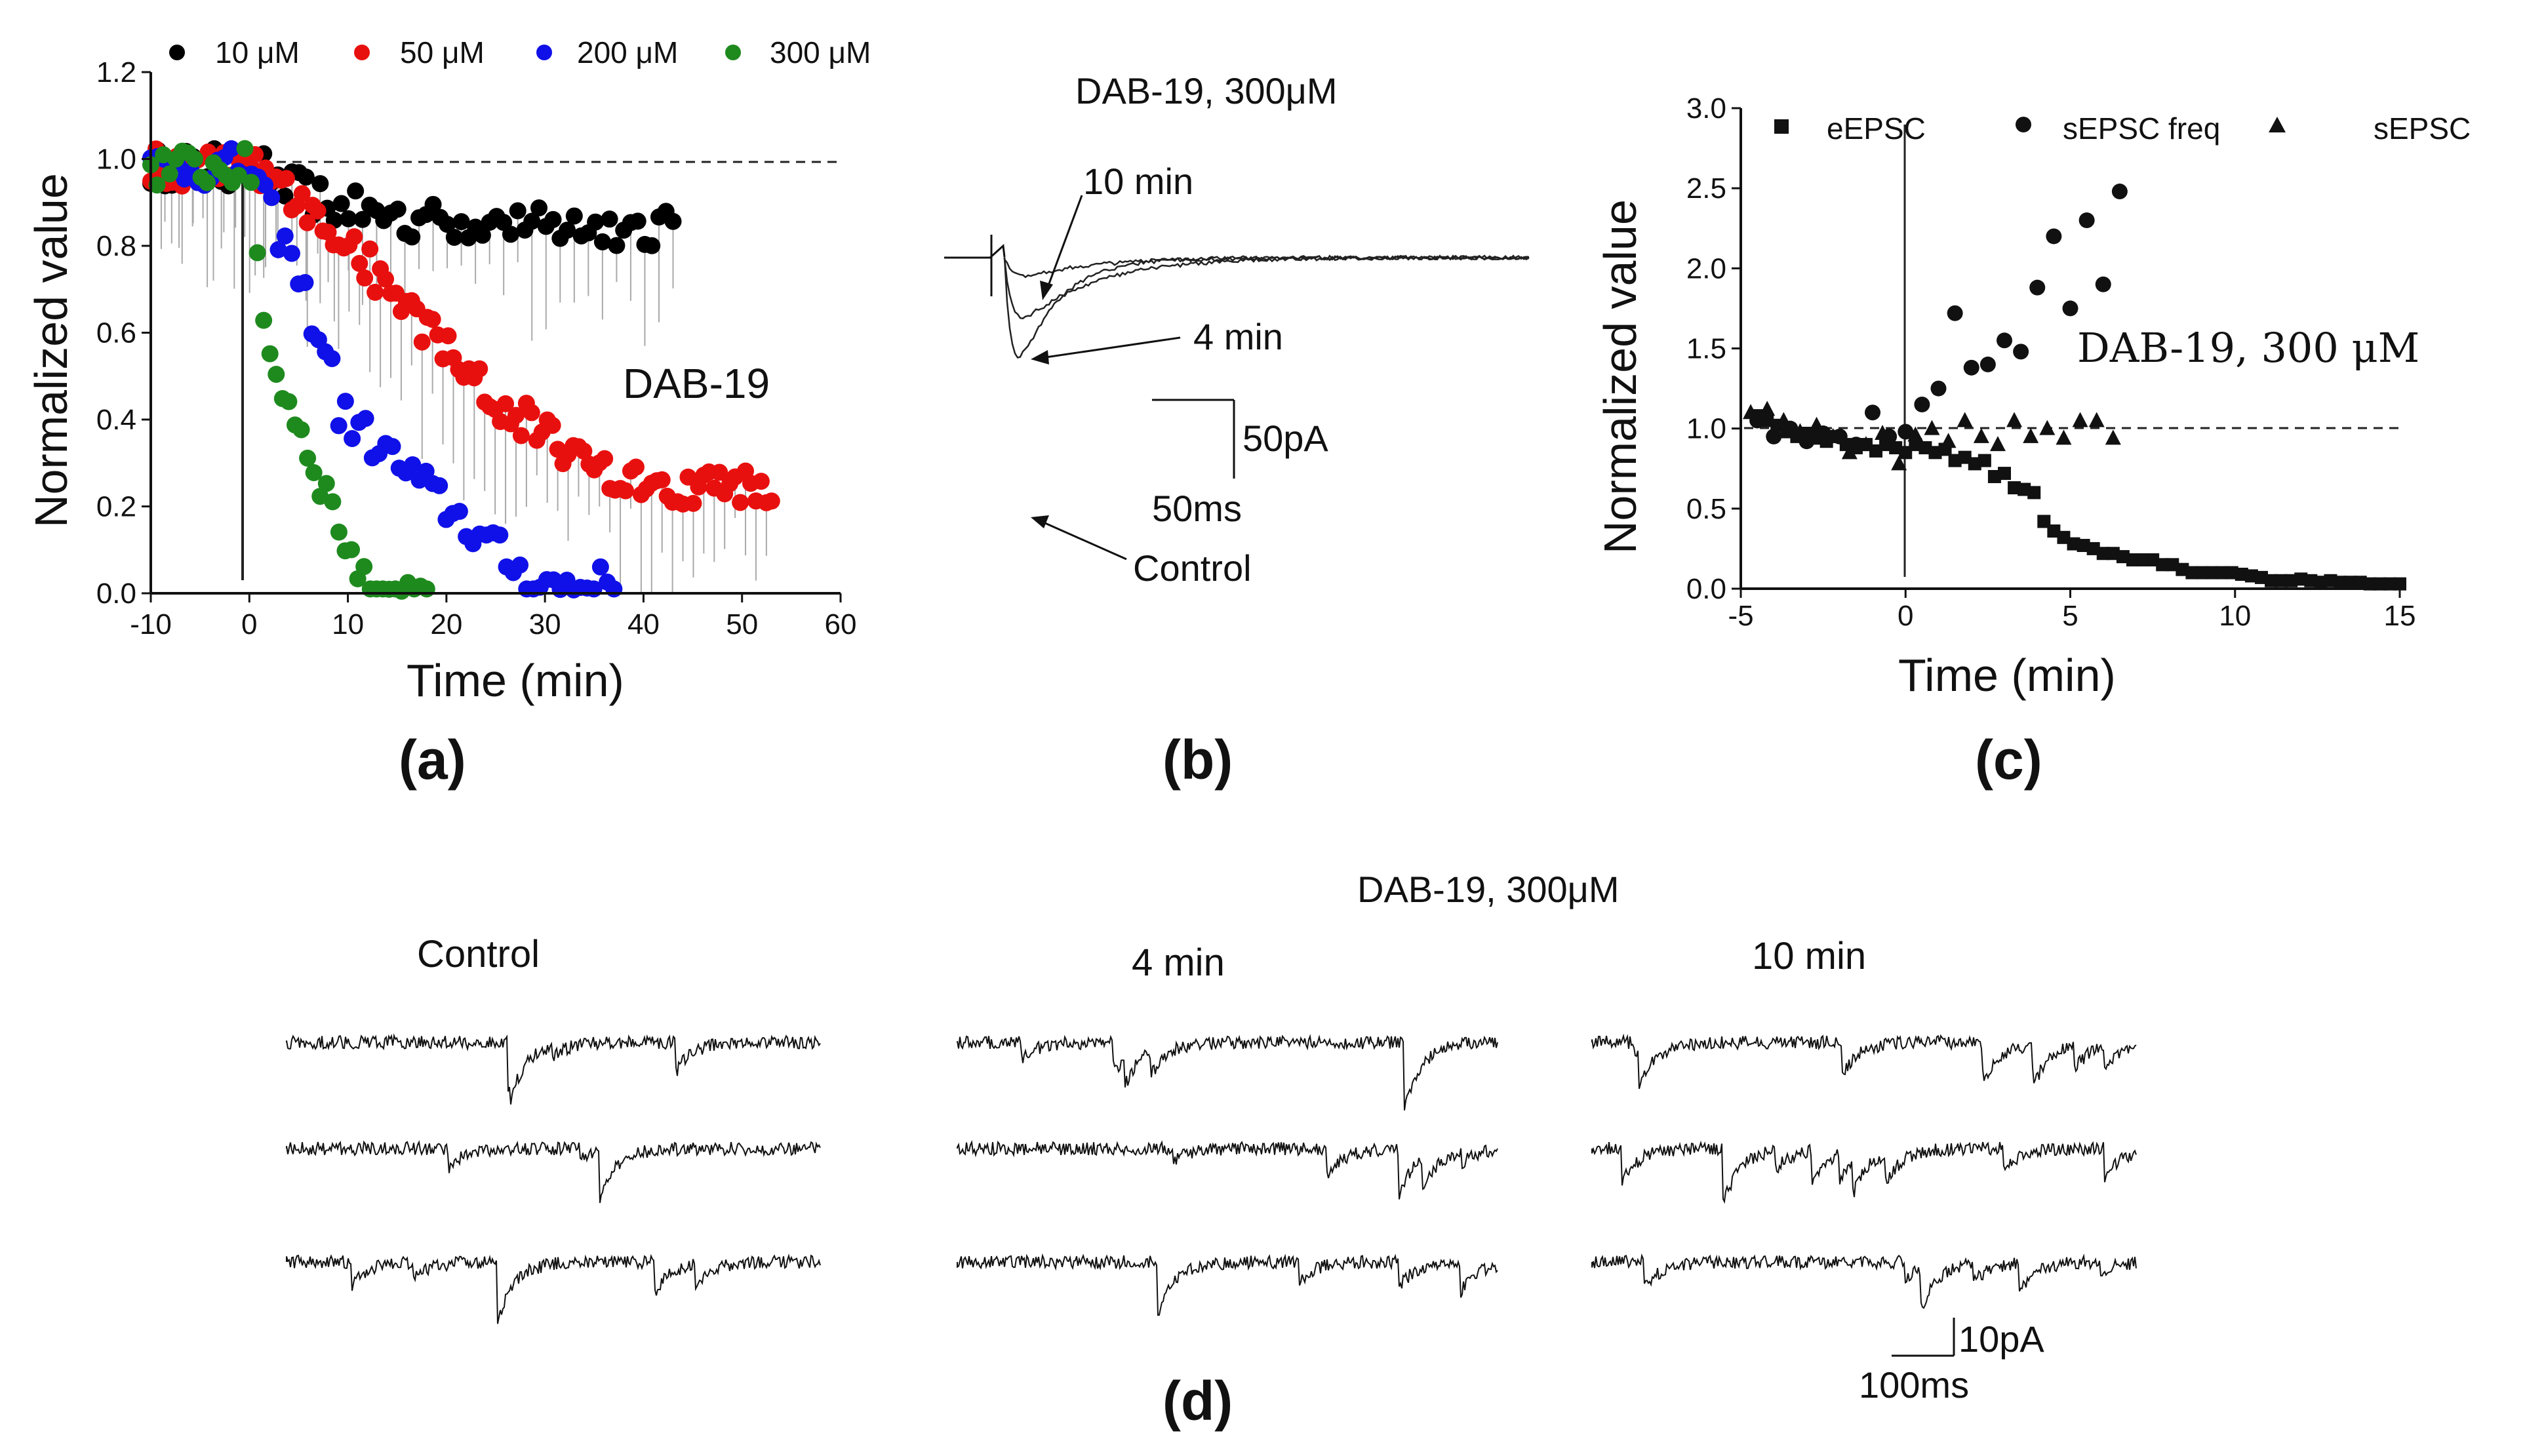 The height and width of the screenshot is (1456, 2525). I want to click on panel-a-y-tick-label: 0.8, so click(116, 246).